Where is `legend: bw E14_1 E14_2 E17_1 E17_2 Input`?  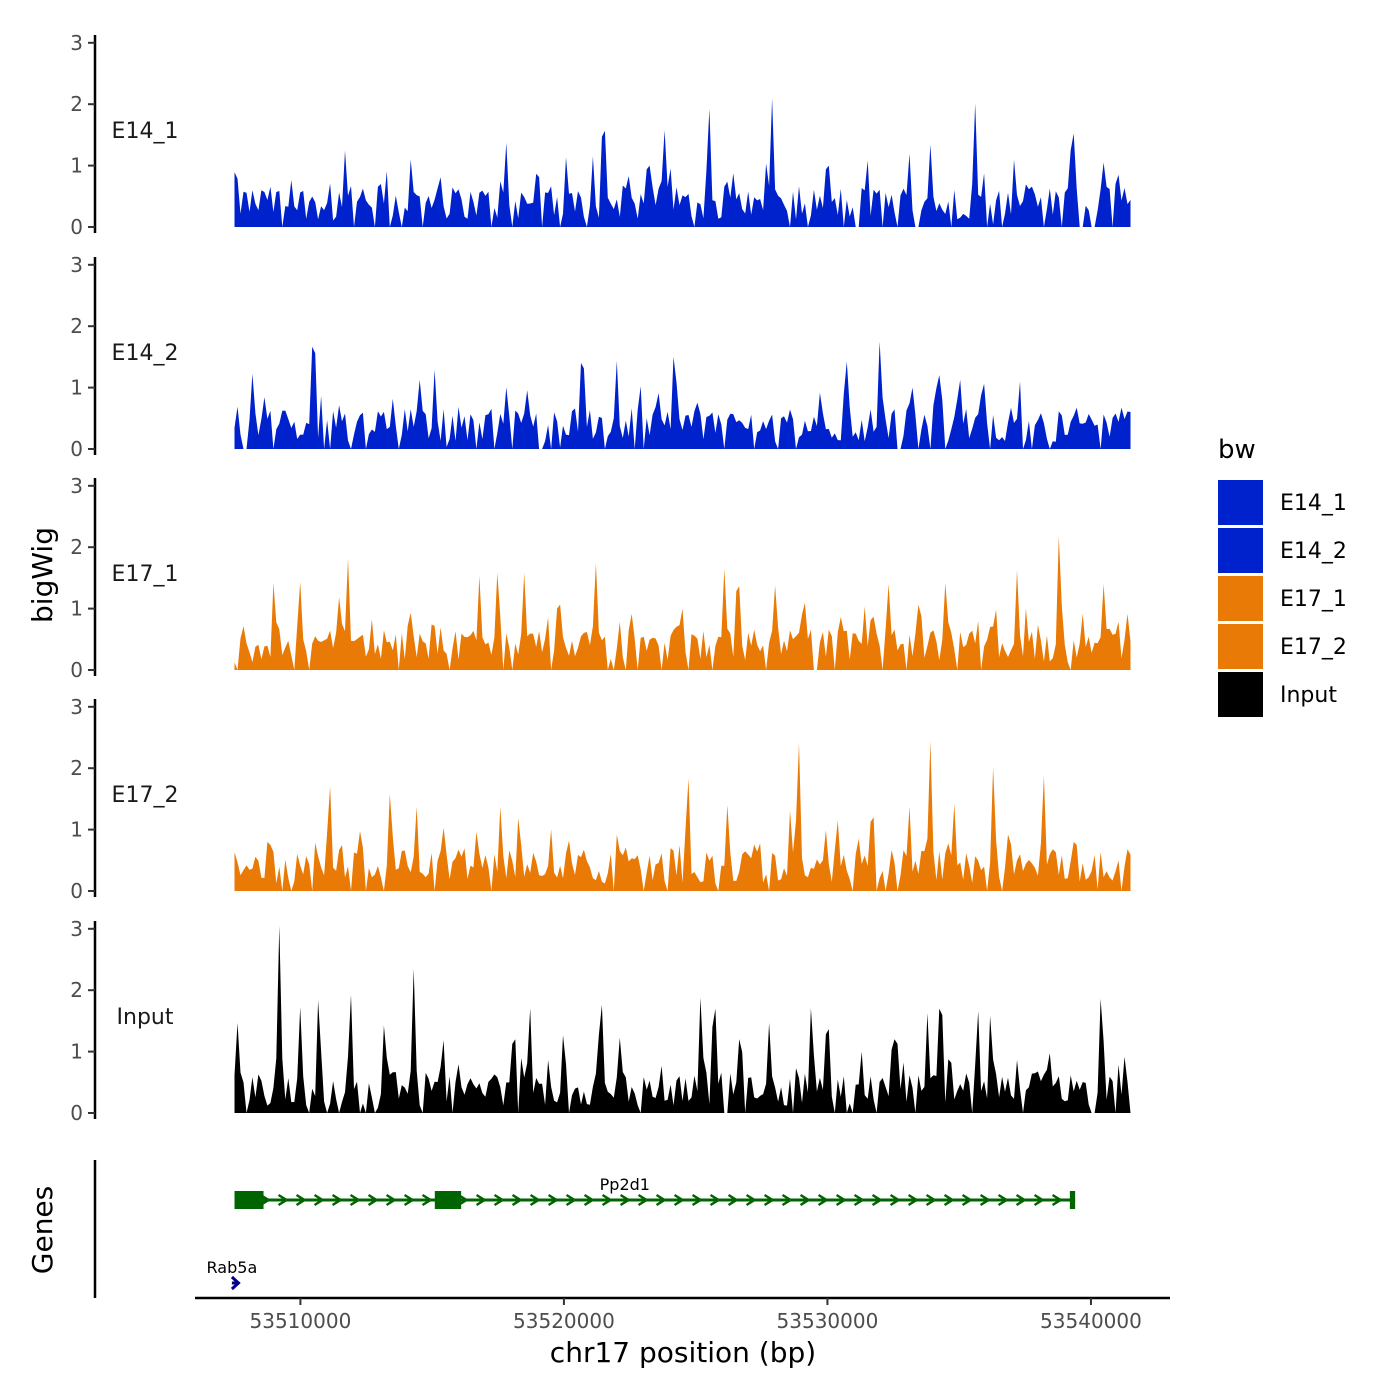
legend: bw E14_1 E14_2 E17_1 E17_2 Input is located at coordinates (1282, 576).